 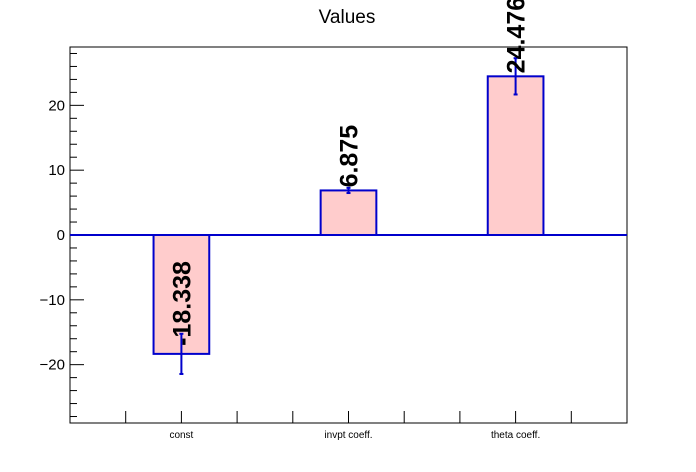 What do you see at coordinates (515, 435) in the screenshot?
I see `x-category-label: theta coeff.` at bounding box center [515, 435].